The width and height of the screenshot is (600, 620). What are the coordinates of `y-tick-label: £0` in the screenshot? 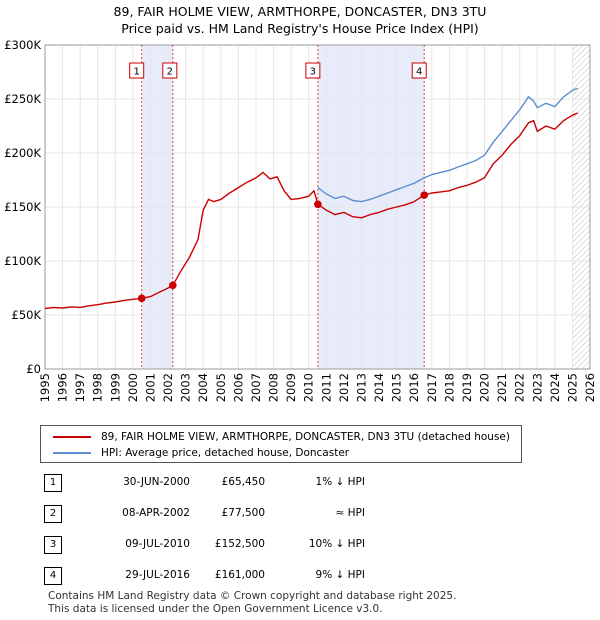 It's located at (33, 369).